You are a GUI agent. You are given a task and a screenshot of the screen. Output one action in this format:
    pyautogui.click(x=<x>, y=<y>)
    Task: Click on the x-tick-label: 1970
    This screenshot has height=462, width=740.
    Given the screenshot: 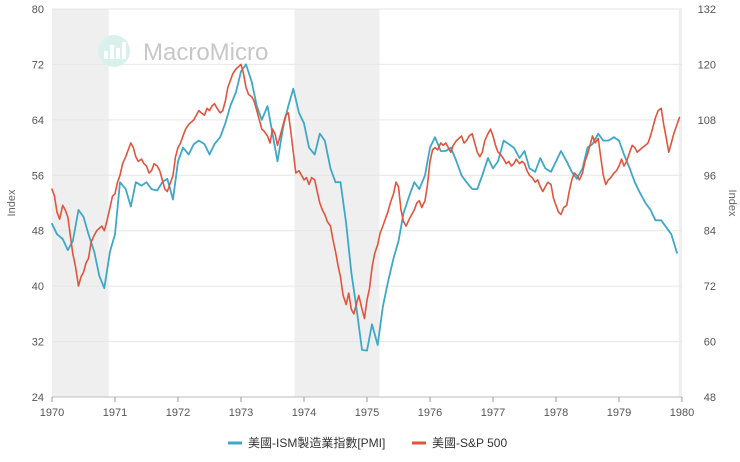 What is the action you would take?
    pyautogui.click(x=52, y=413)
    